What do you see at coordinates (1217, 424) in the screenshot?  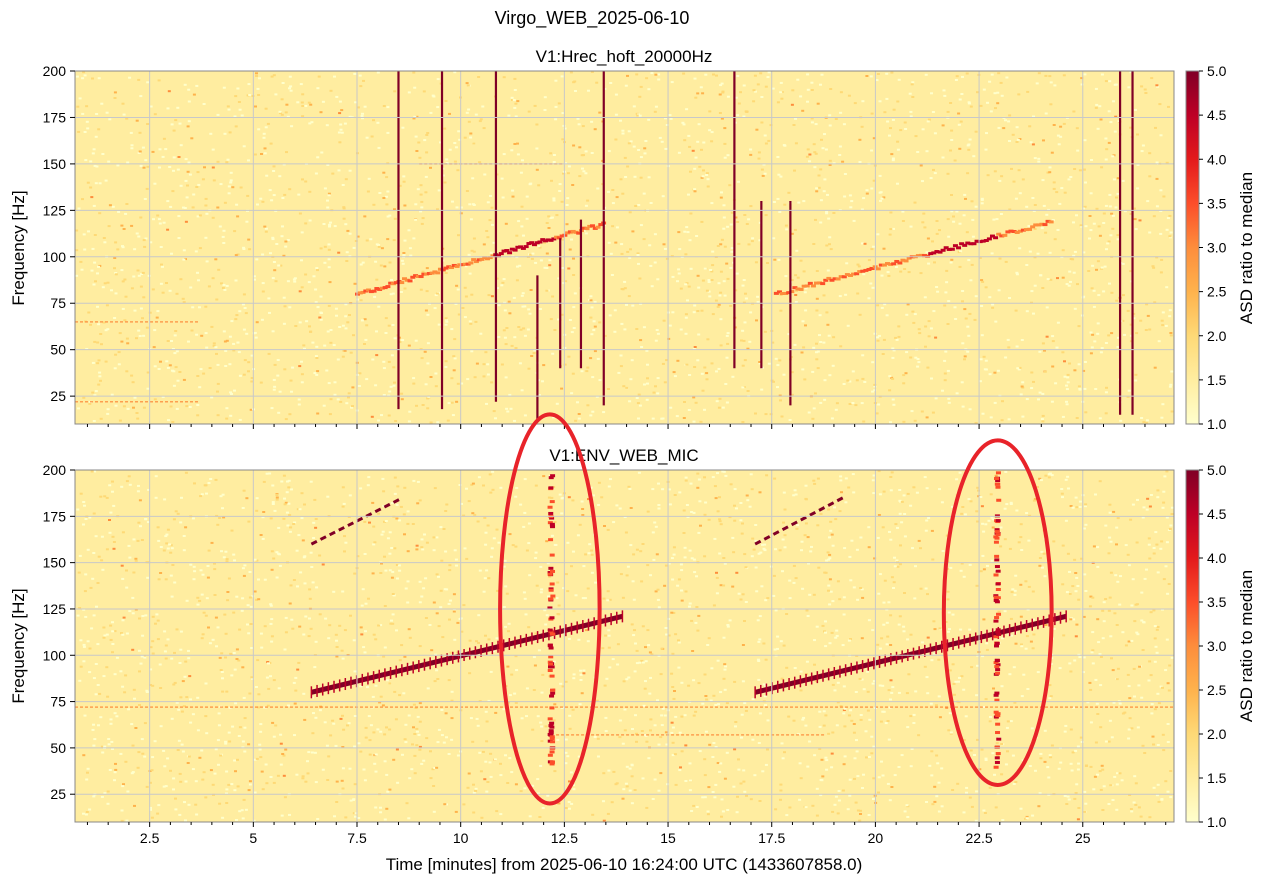 I see `hoft-colorbar-tick-label: 1.0` at bounding box center [1217, 424].